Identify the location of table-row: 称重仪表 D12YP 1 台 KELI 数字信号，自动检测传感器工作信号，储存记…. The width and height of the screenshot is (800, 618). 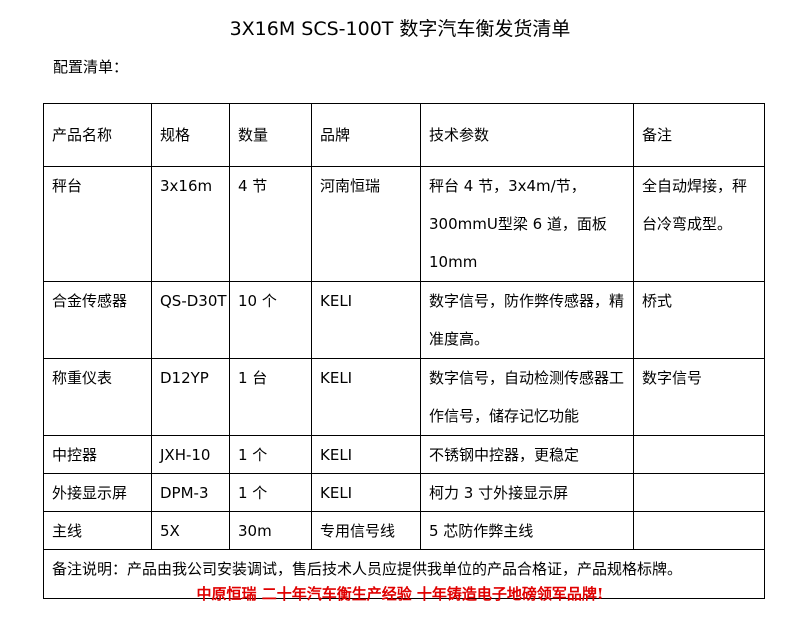
(404, 397).